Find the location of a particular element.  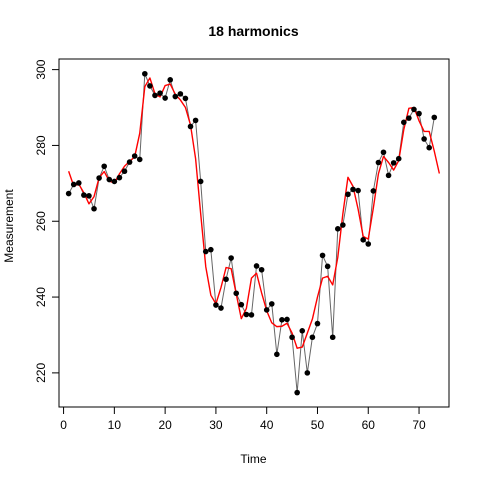

y-tick-label: 260 is located at coordinates (41, 221).